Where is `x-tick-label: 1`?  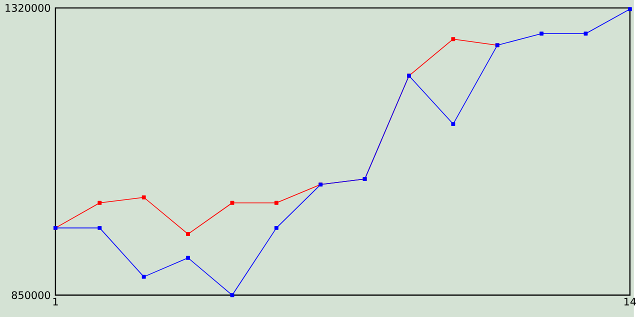 x-tick-label: 1 is located at coordinates (55, 302).